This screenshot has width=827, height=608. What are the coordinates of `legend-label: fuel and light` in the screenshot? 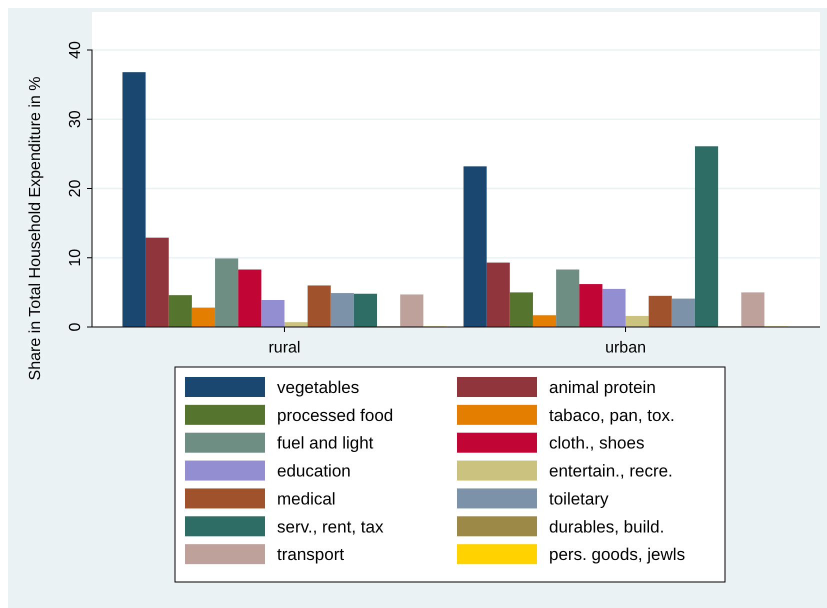 It's located at (325, 443).